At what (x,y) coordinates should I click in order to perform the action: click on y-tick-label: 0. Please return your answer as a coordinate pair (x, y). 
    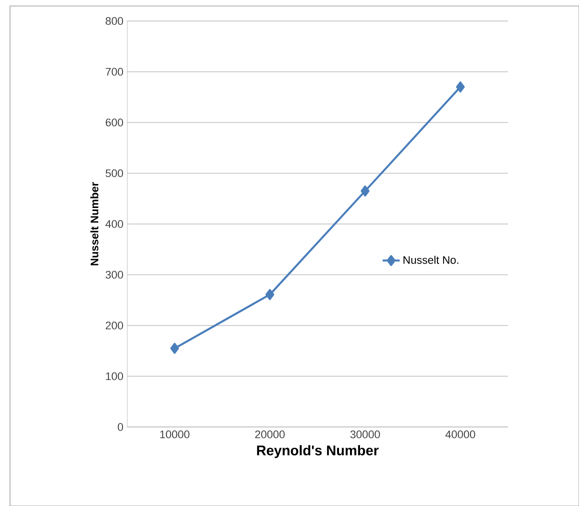
    Looking at the image, I should click on (121, 427).